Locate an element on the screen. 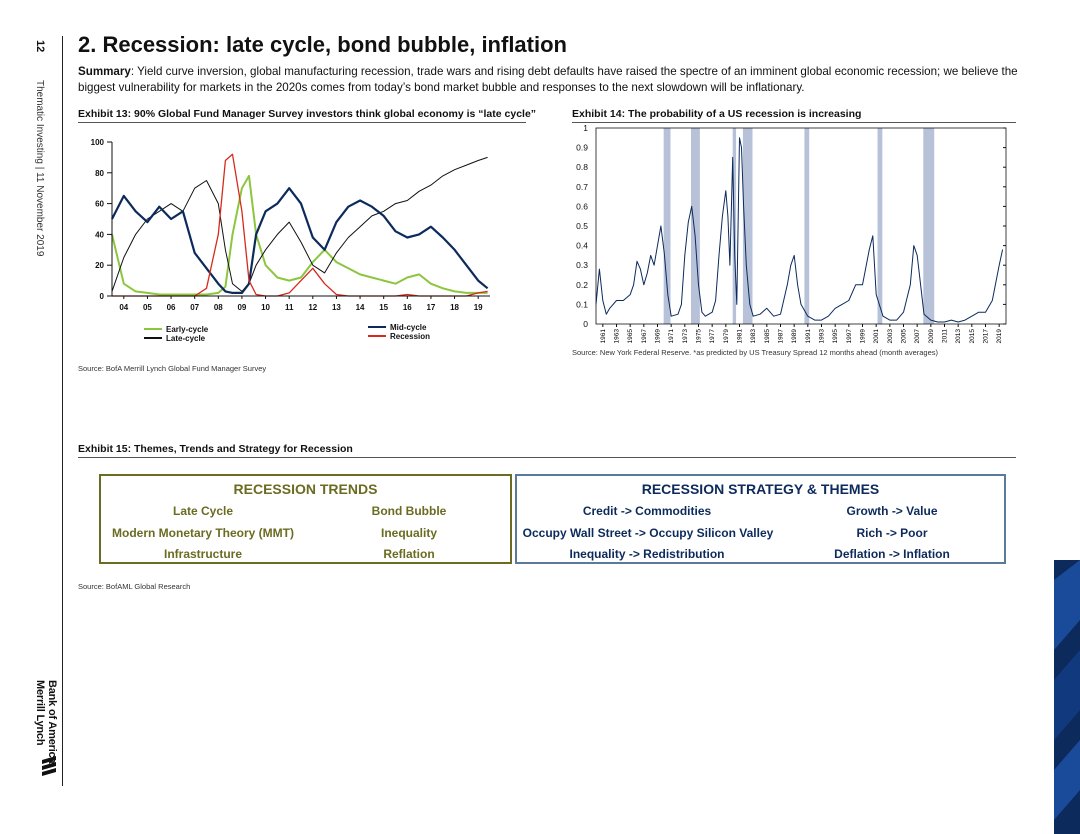 This screenshot has width=1080, height=834. x-tick-label: 09 is located at coordinates (241, 307).